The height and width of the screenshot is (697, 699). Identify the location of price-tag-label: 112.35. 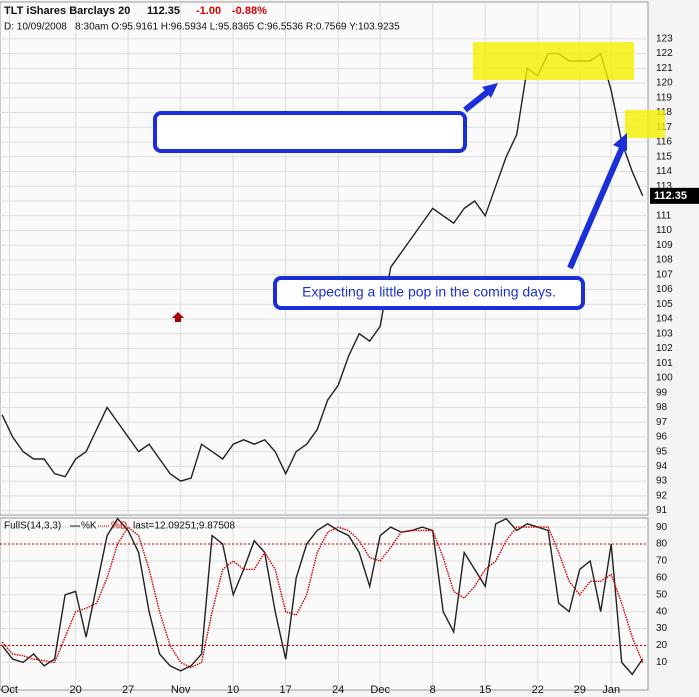
(670, 196).